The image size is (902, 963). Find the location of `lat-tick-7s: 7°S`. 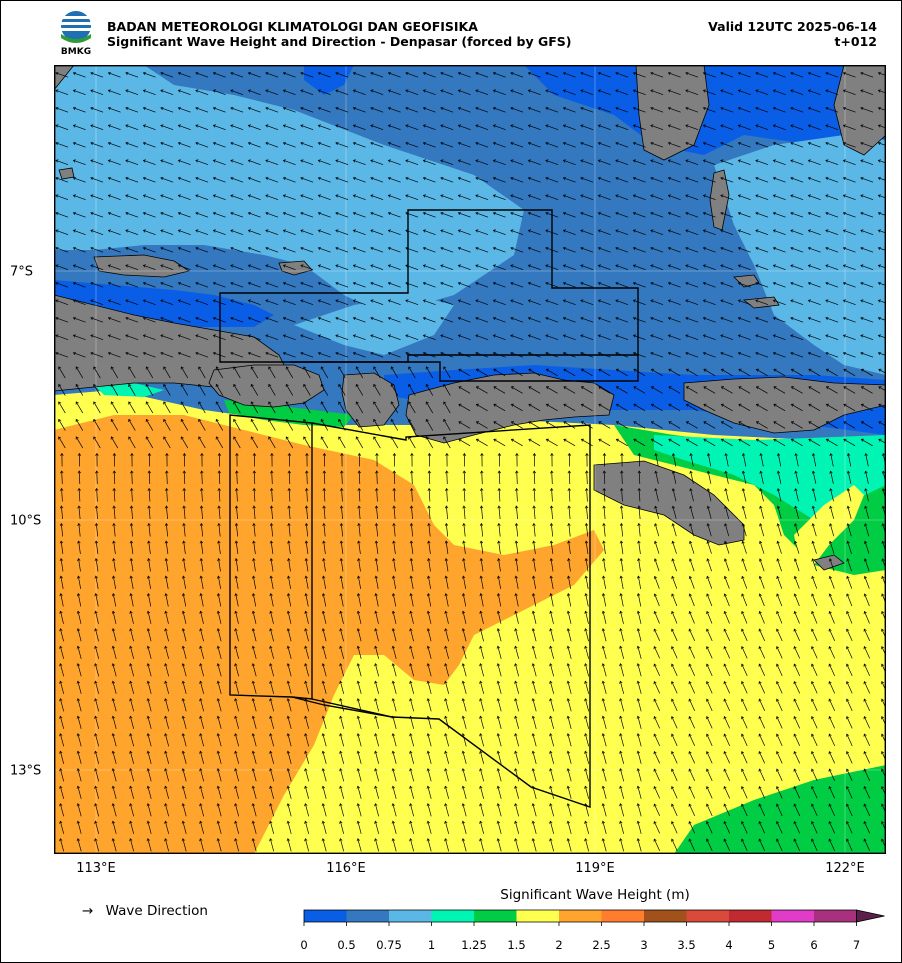

lat-tick-7s: 7°S is located at coordinates (22, 272).